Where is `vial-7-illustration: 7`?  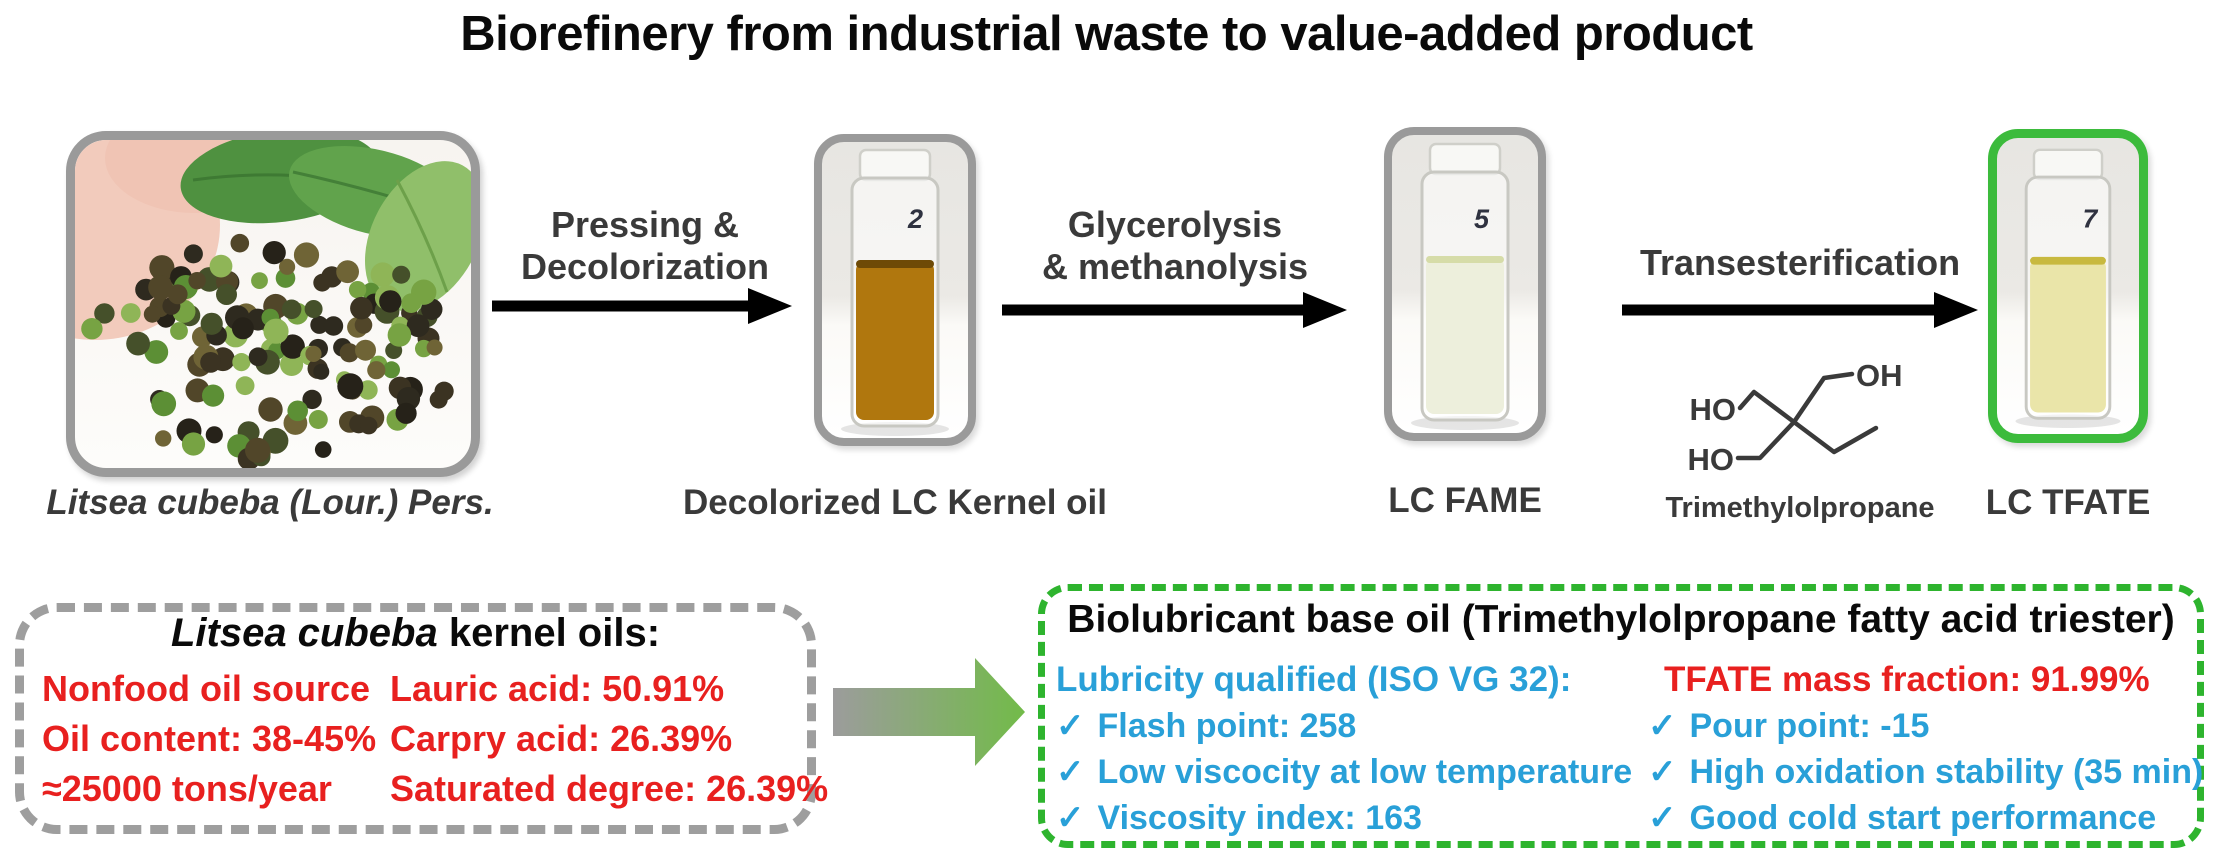 vial-7-illustration: 7 is located at coordinates (2068, 288).